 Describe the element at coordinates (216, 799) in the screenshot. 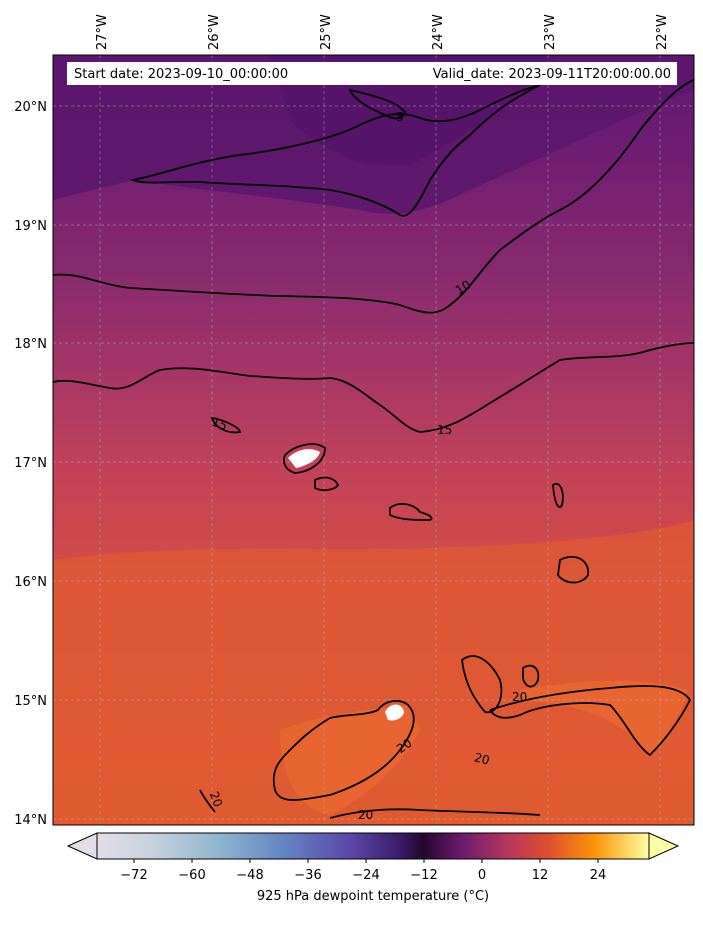

I see `contour-label-20-e: 20` at that location.